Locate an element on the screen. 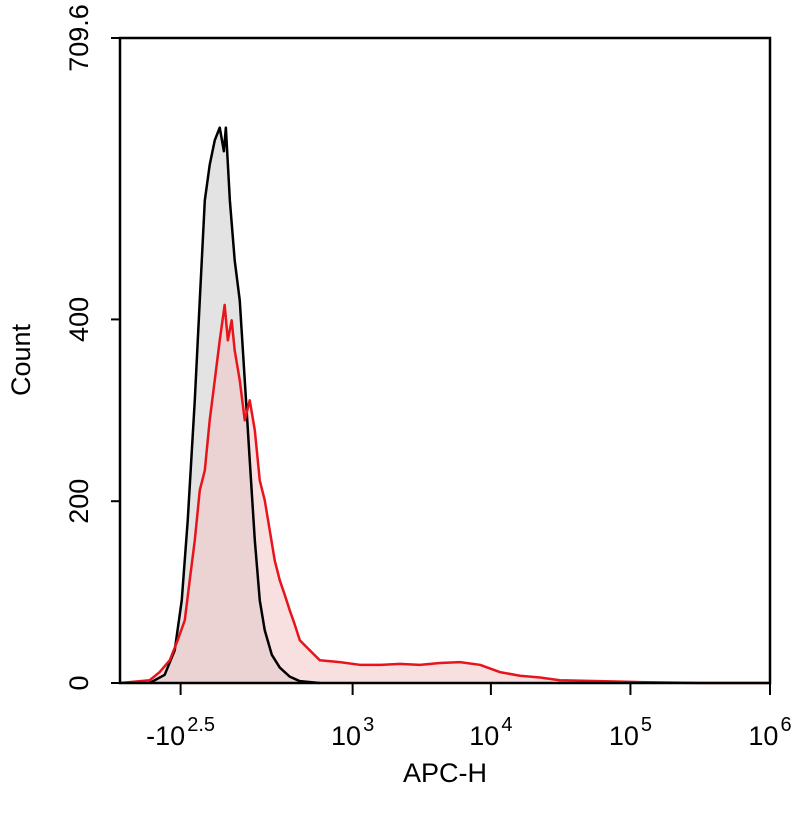  histogram-line is located at coordinates (234, 405).